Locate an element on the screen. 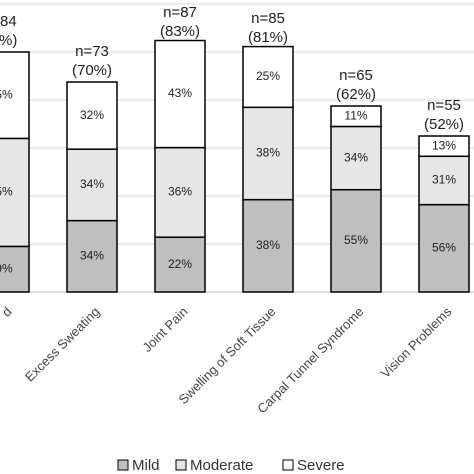  x-tick-label: Excess Sweating is located at coordinates (62, 344).